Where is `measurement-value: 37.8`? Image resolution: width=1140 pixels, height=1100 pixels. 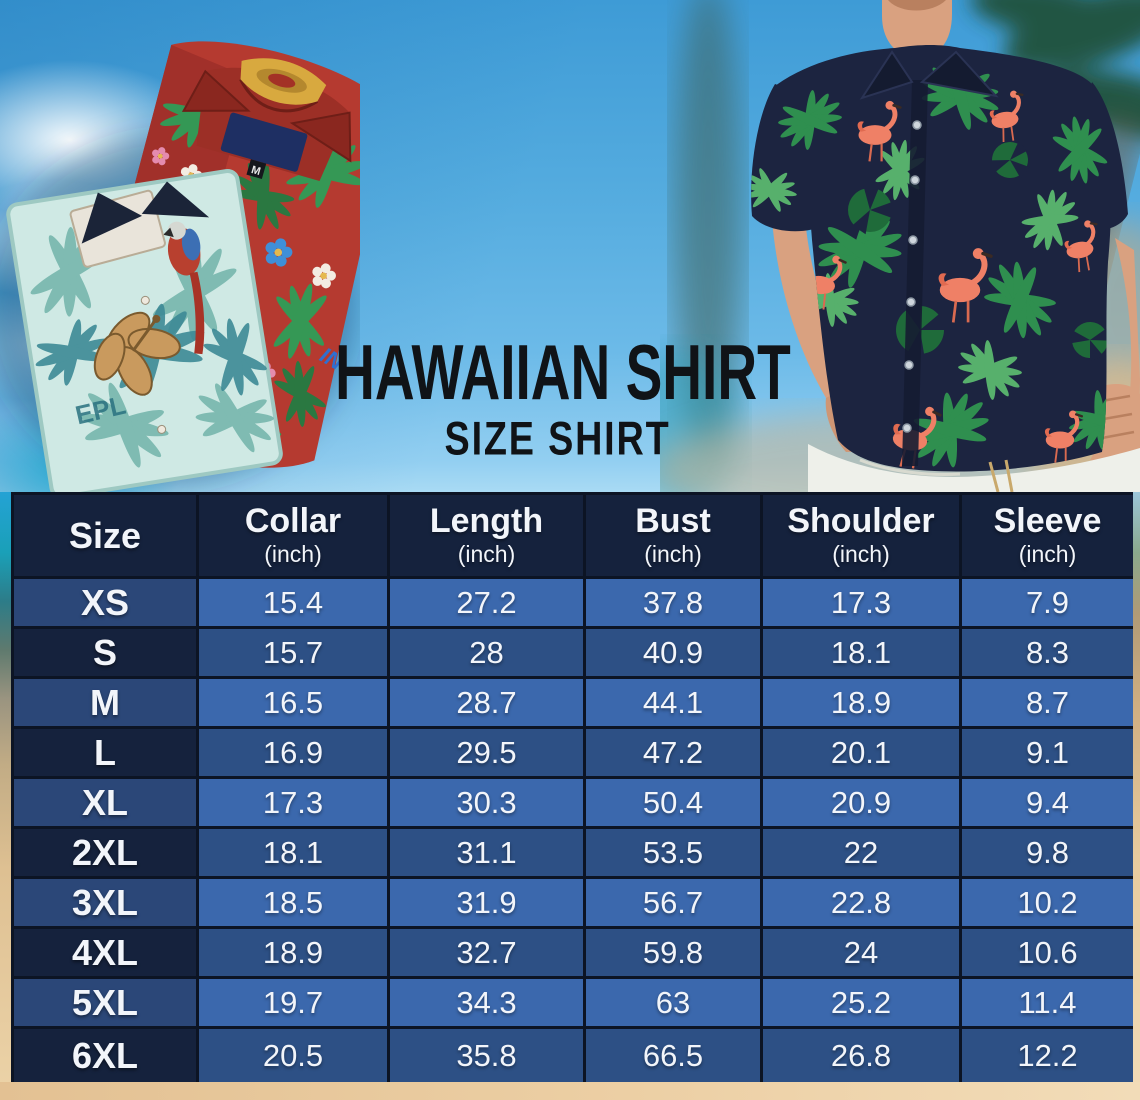 measurement-value: 37.8 is located at coordinates (673, 602).